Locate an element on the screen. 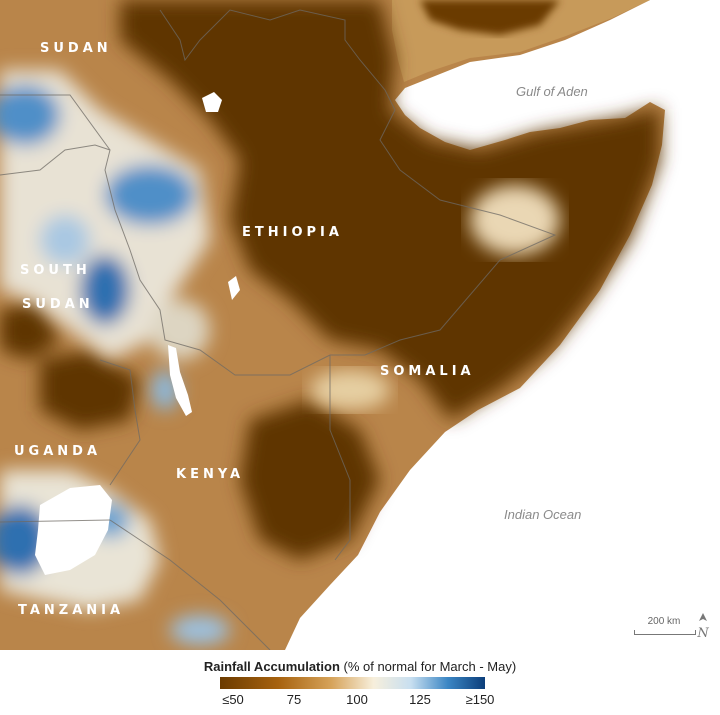 Image resolution: width=720 pixels, height=715 pixels. lake-victoria is located at coordinates (73, 530).